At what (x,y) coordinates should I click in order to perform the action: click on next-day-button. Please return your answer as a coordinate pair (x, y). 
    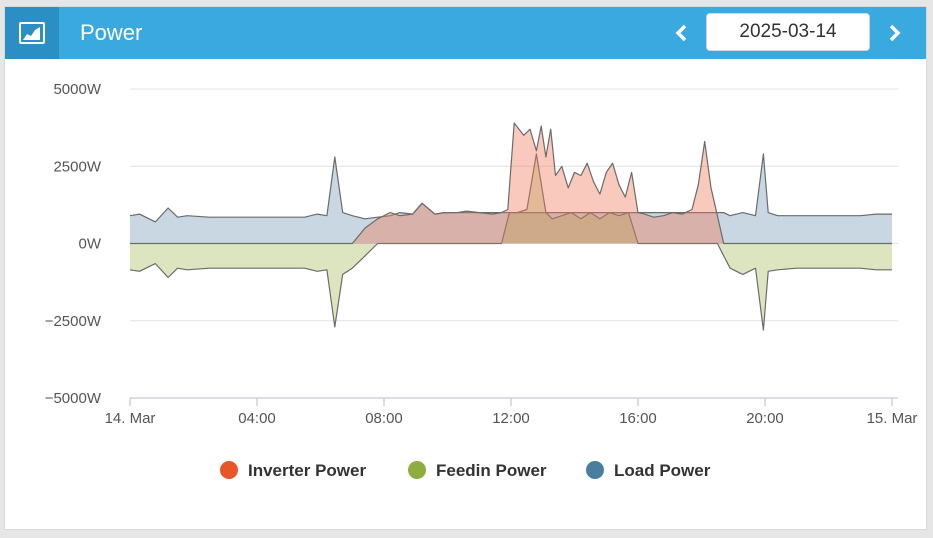
    Looking at the image, I should click on (895, 33).